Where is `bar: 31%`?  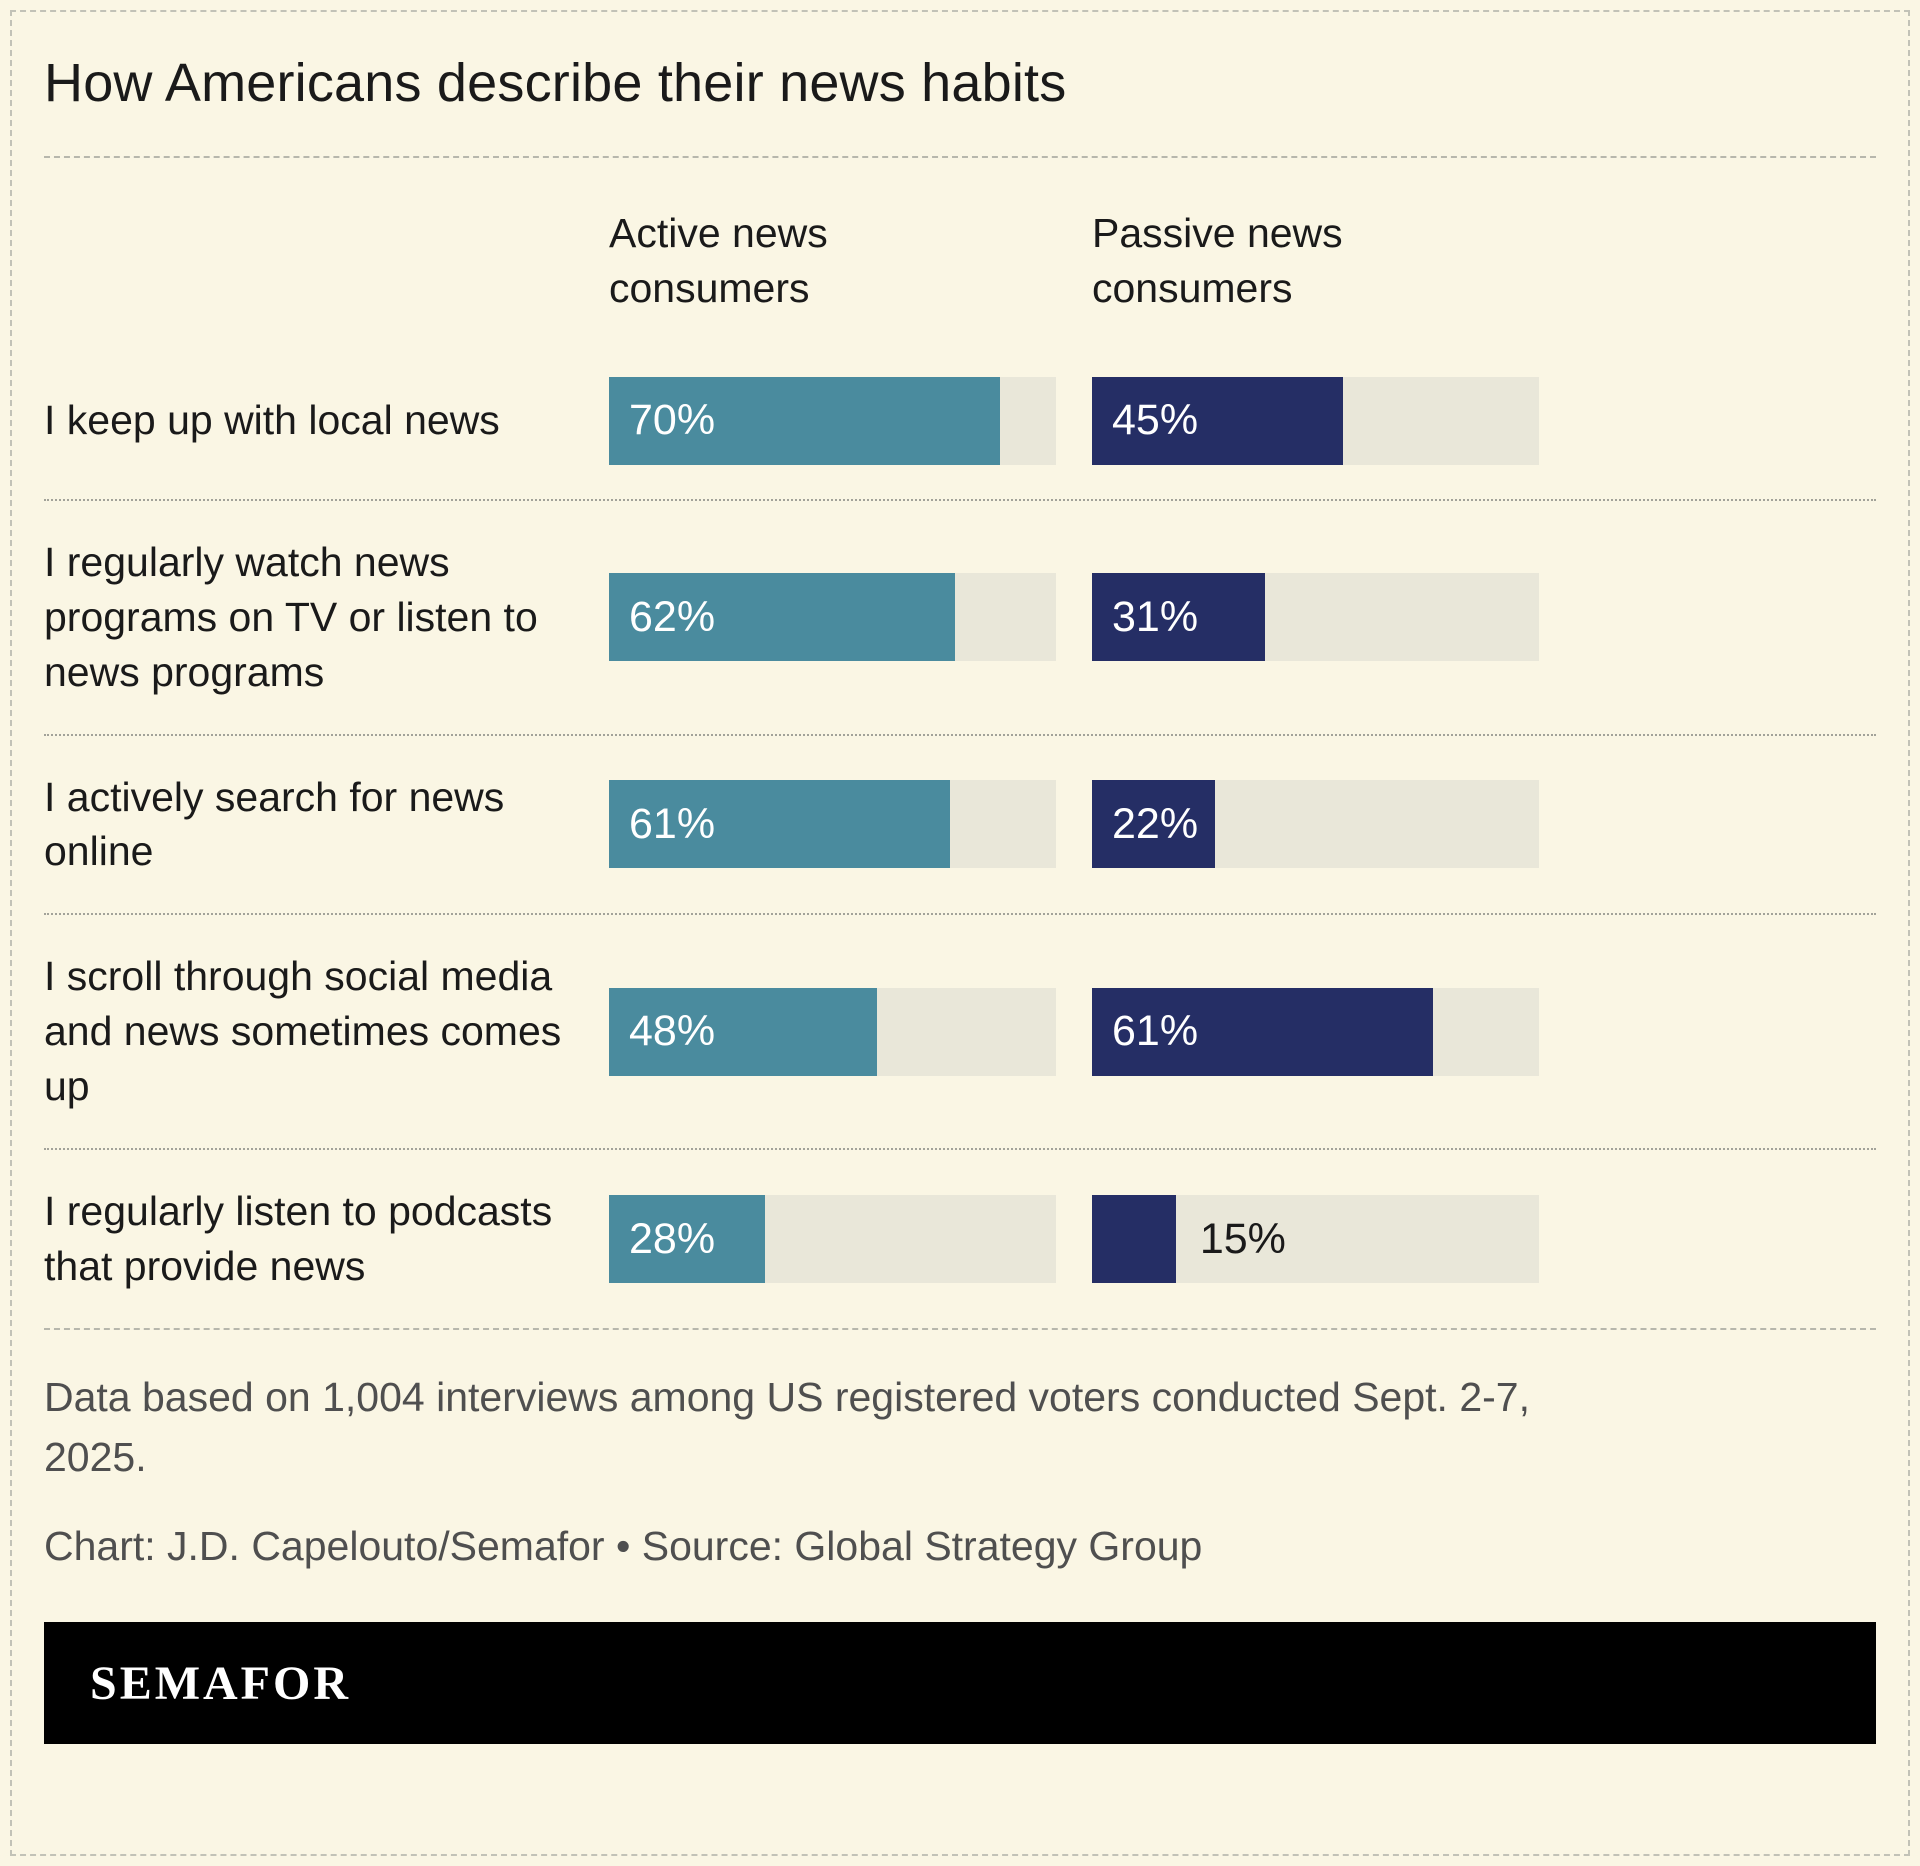 bar: 31% is located at coordinates (1179, 617).